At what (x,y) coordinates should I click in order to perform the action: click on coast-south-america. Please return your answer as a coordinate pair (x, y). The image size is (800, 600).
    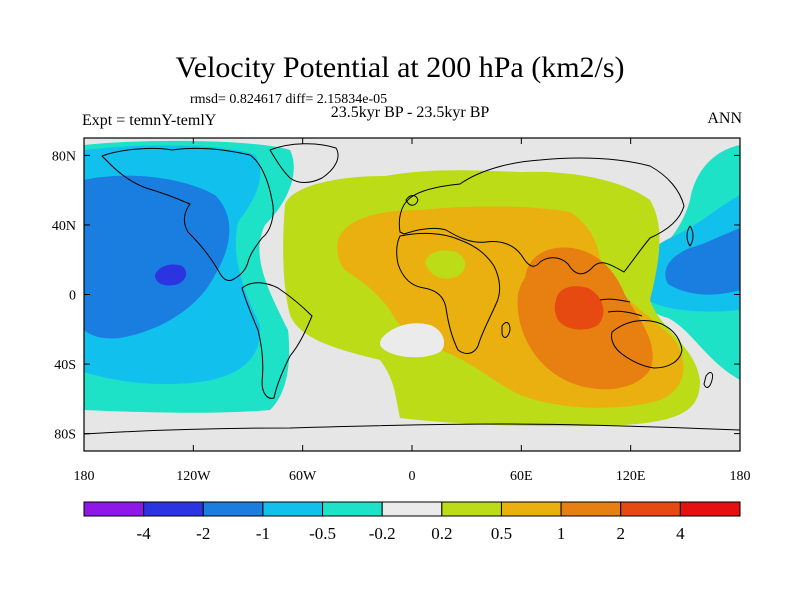
    Looking at the image, I should click on (277, 340).